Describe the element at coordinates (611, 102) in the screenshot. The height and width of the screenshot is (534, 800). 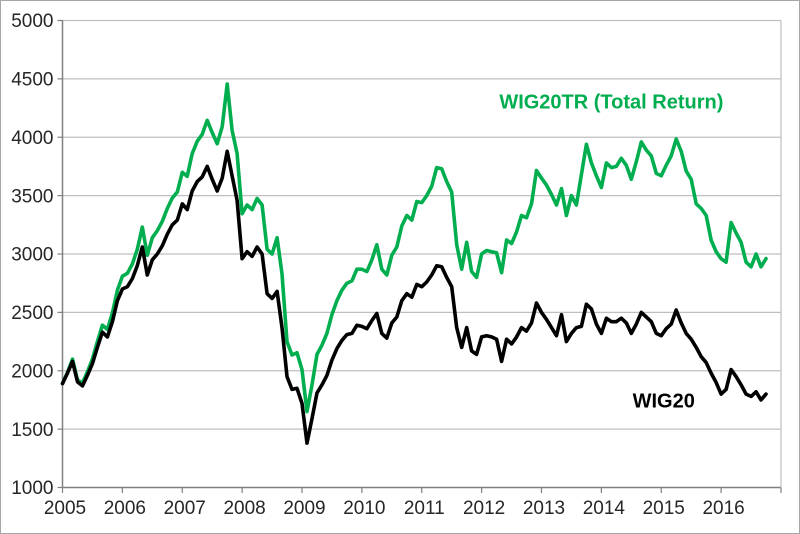
I see `wig20tr-series-label: WIG20TR (Total Return)` at that location.